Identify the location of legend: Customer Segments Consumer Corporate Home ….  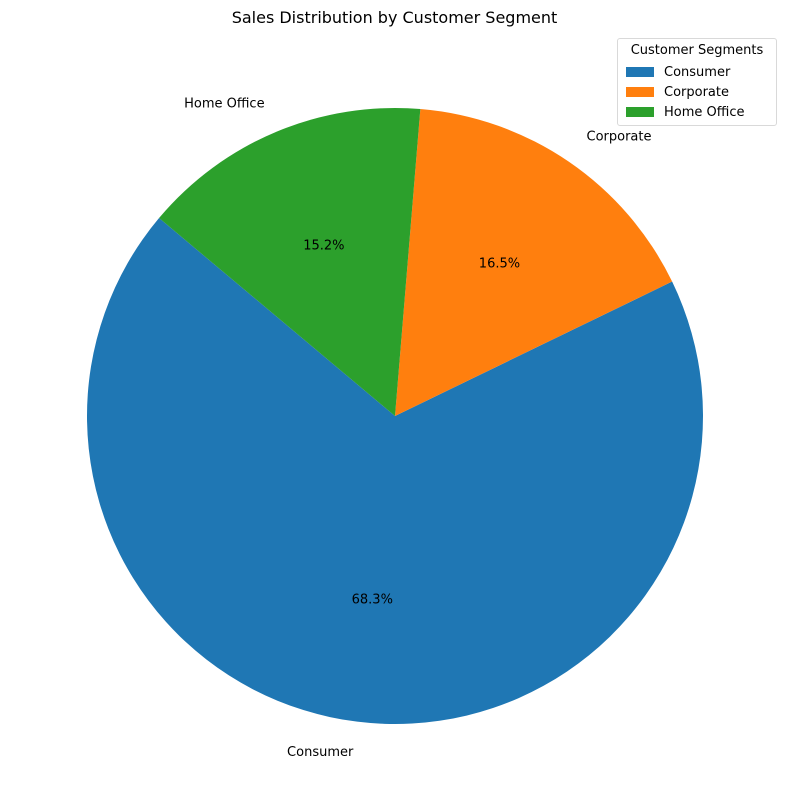
(697, 82).